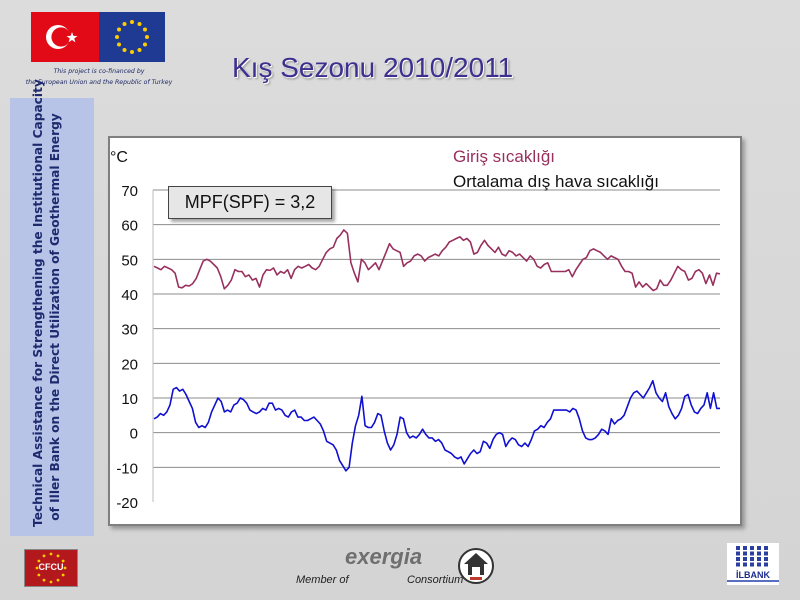  Describe the element at coordinates (129, 226) in the screenshot. I see `y-tick-label: 60` at that location.